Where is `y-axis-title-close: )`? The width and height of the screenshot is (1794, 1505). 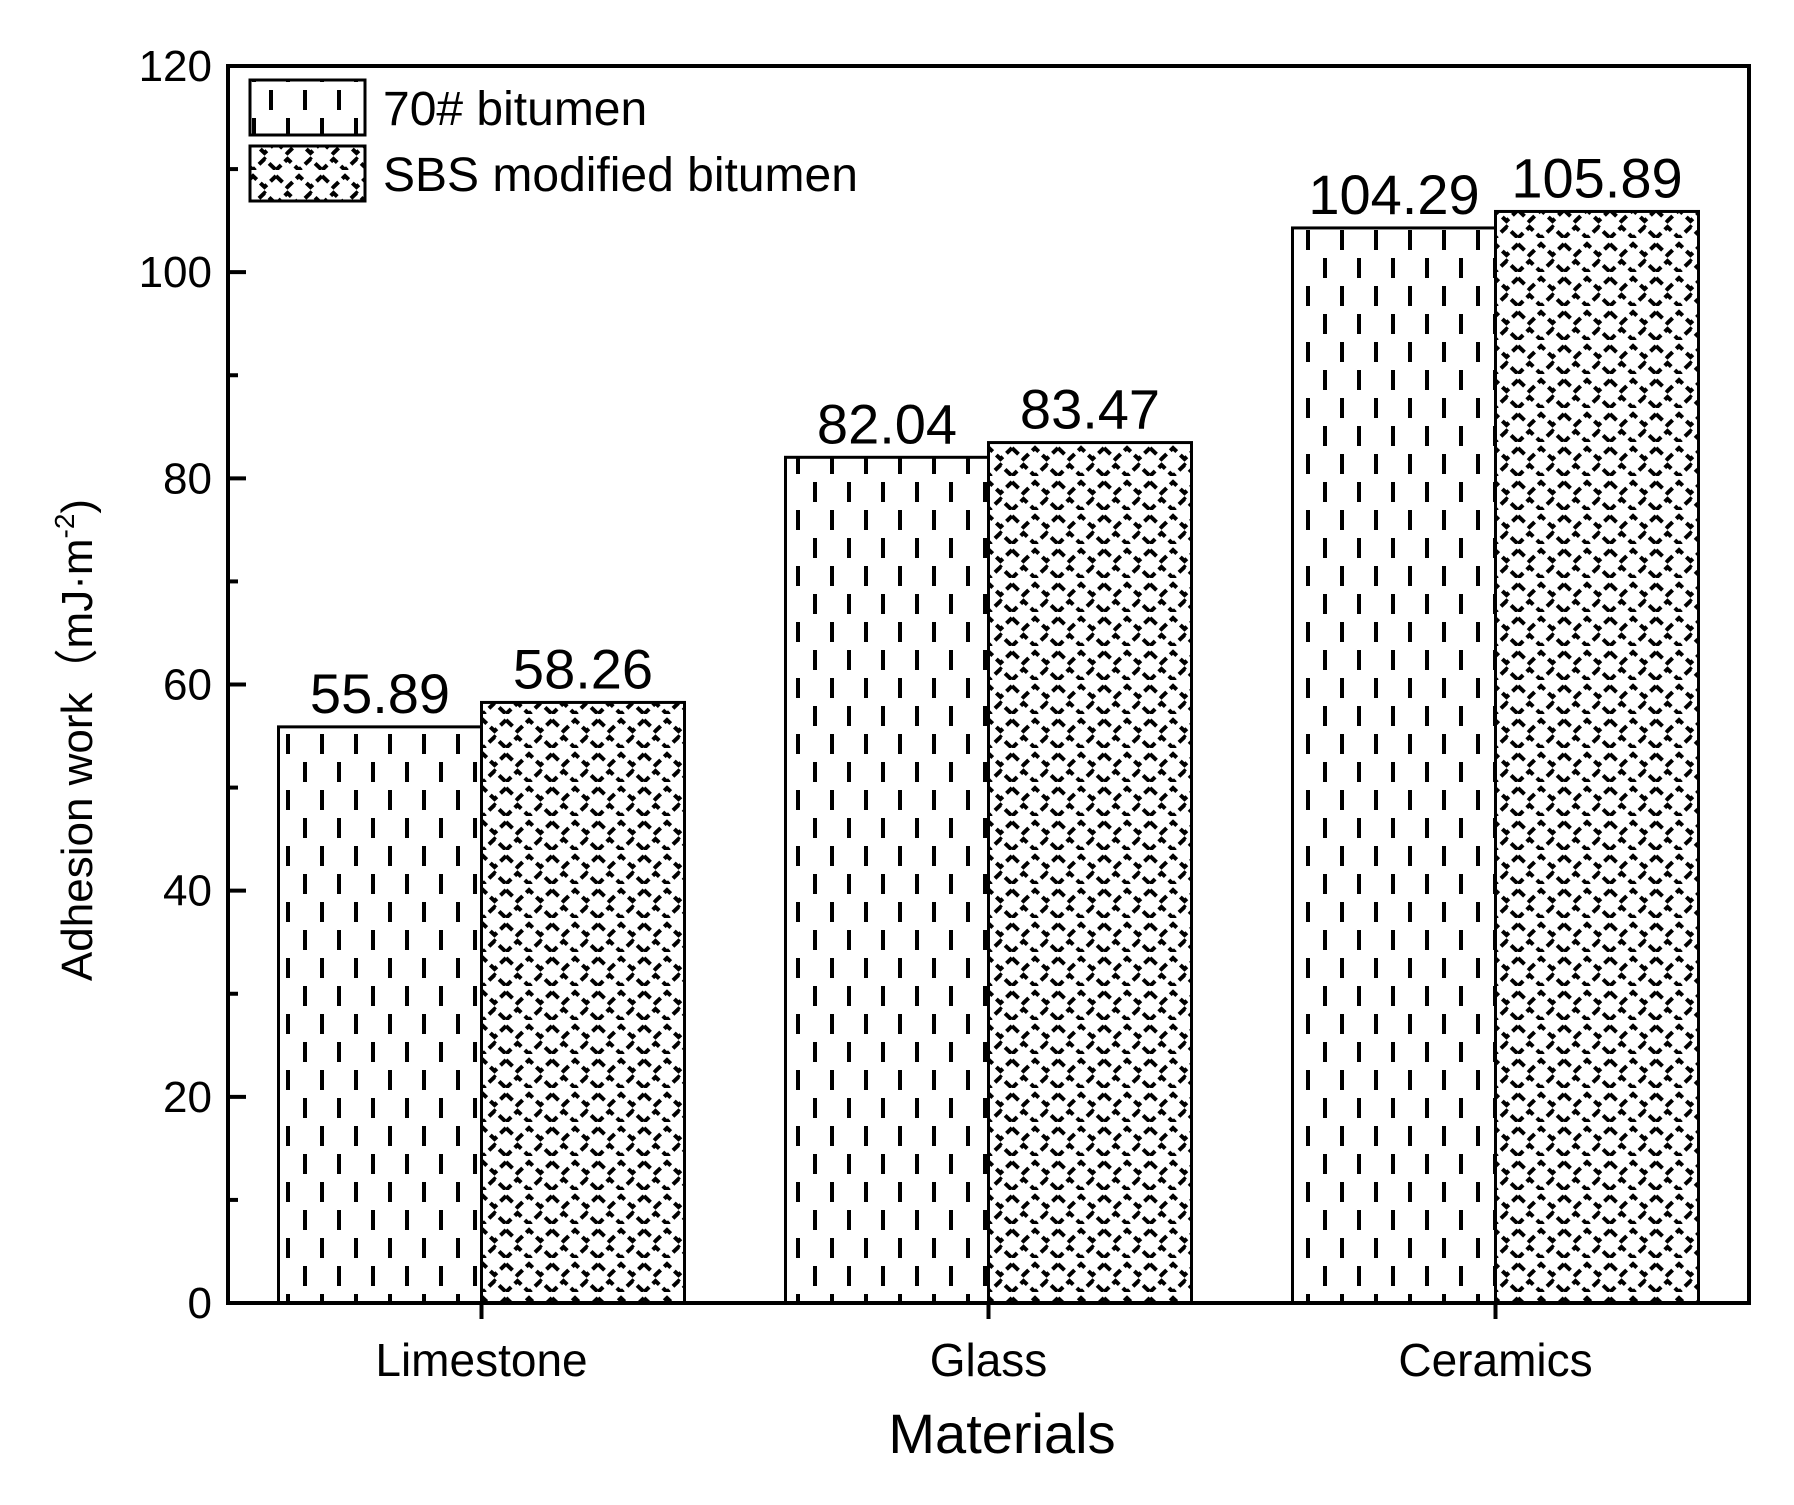 y-axis-title-close: ) is located at coordinates (77, 506).